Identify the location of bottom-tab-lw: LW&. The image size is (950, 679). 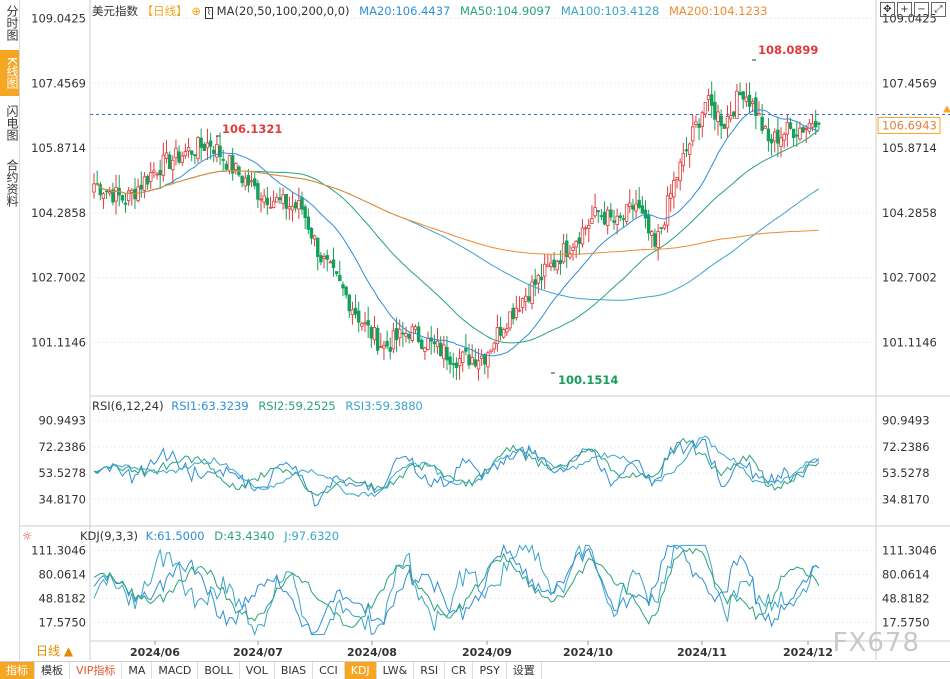
(396, 670).